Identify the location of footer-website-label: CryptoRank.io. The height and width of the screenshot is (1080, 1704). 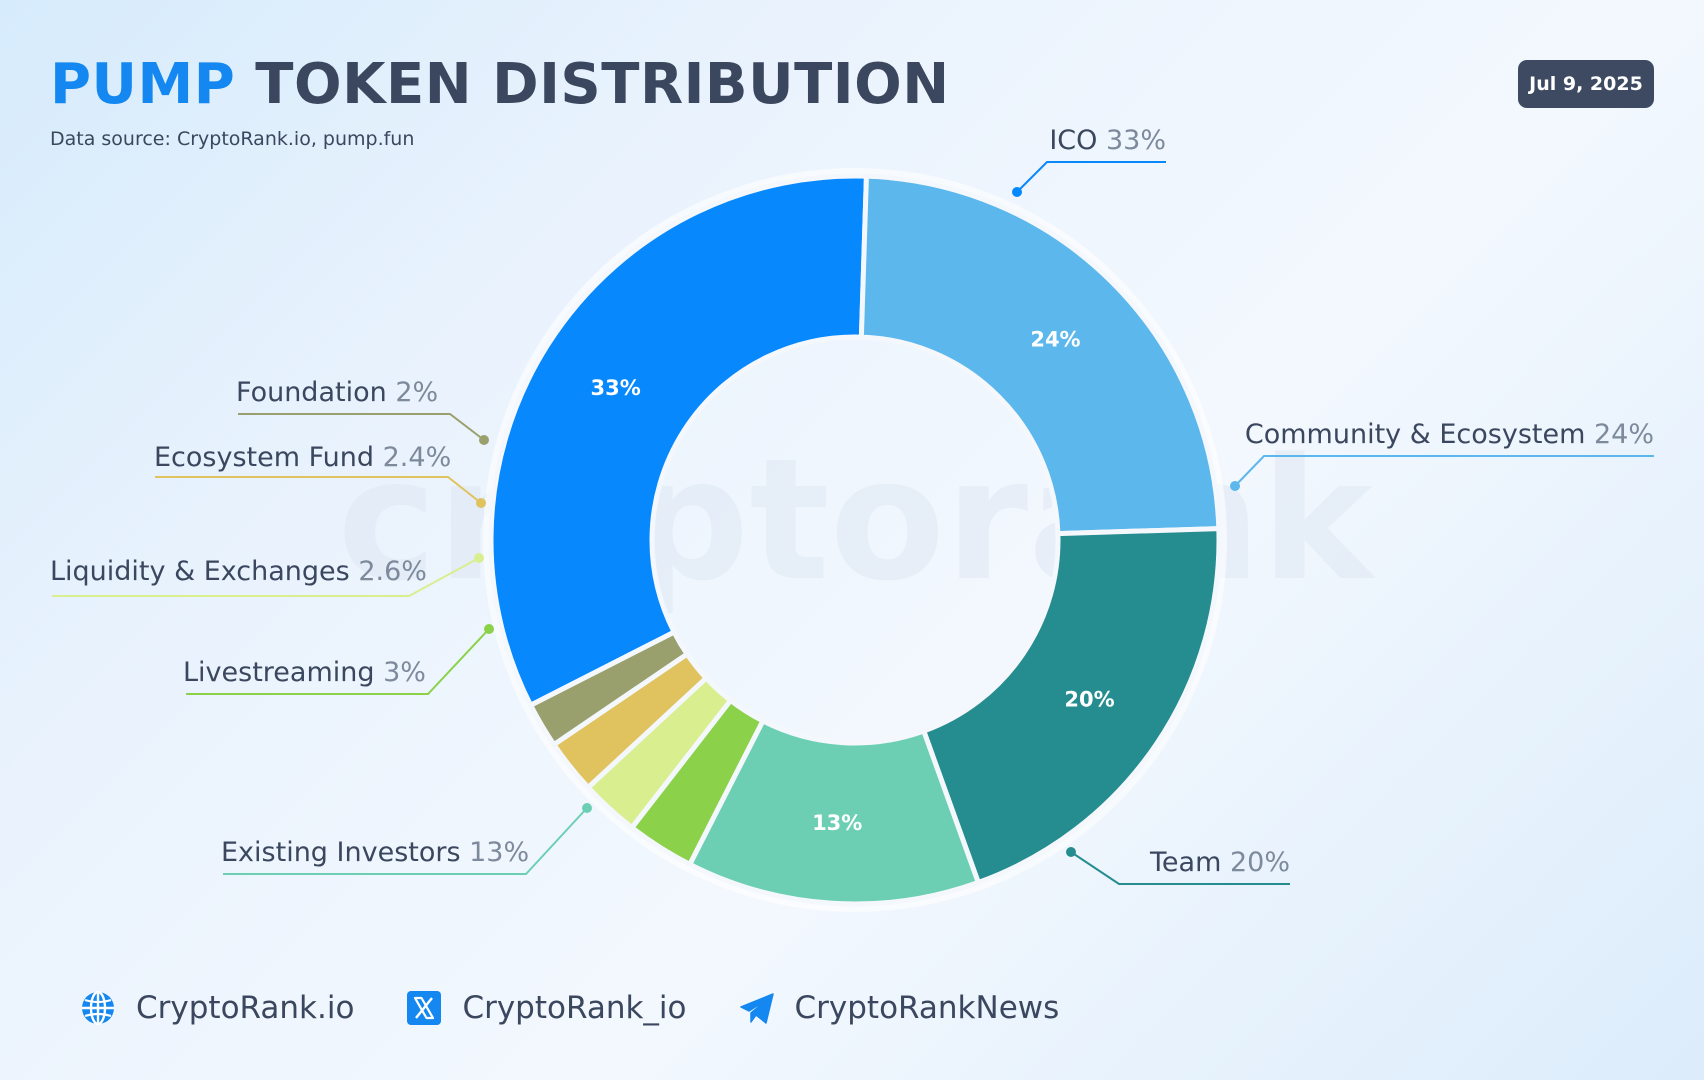
(245, 1008).